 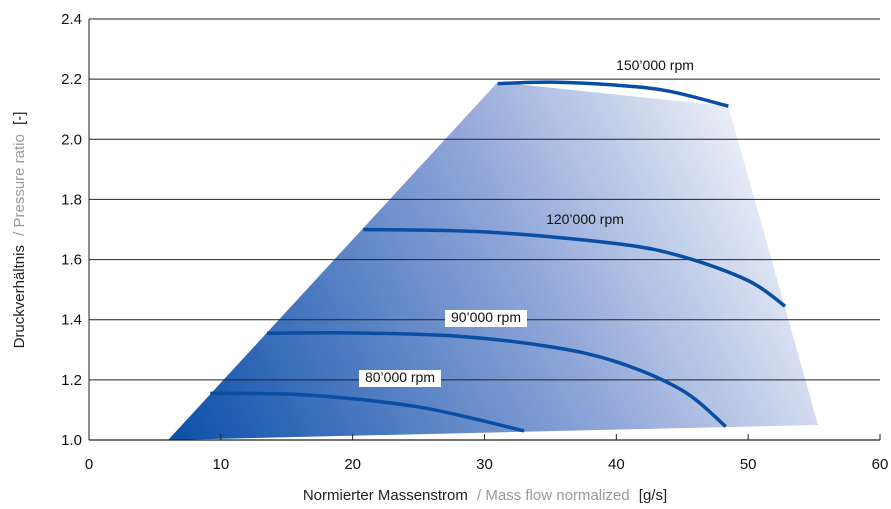 I want to click on y-axis-label: Druckverhältnis / Pressure ratio [-], so click(x=19, y=230).